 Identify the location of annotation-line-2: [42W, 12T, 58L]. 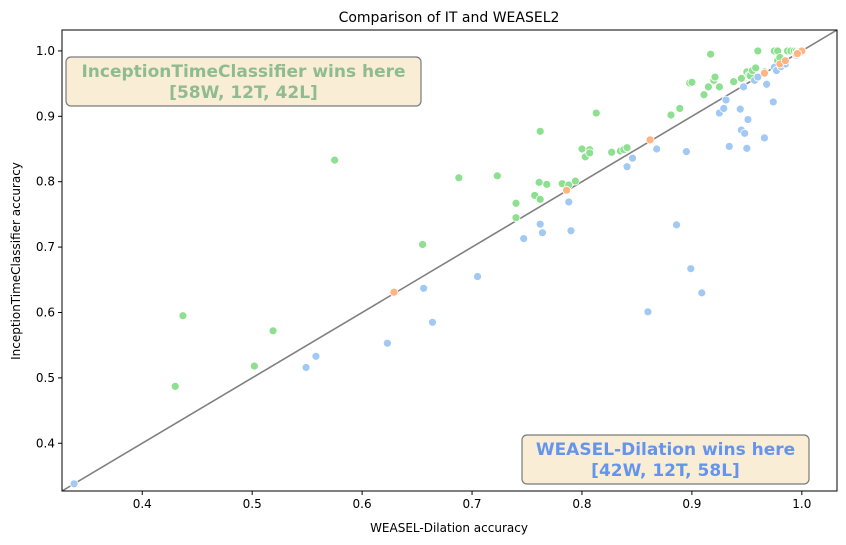
(665, 471).